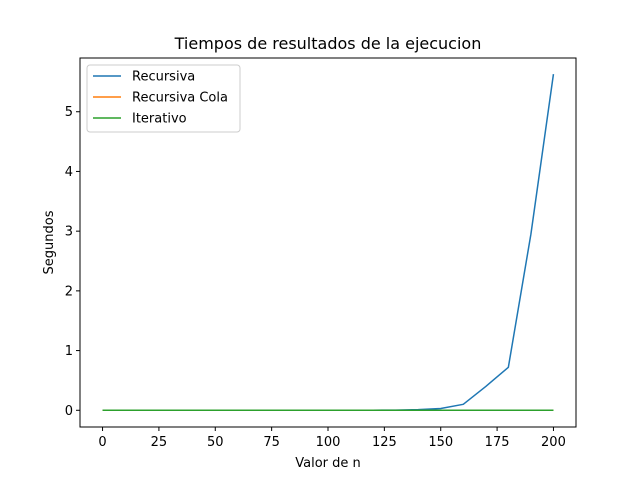 The image size is (640, 480). Describe the element at coordinates (69, 172) in the screenshot. I see `y-tick-label: 4` at that location.